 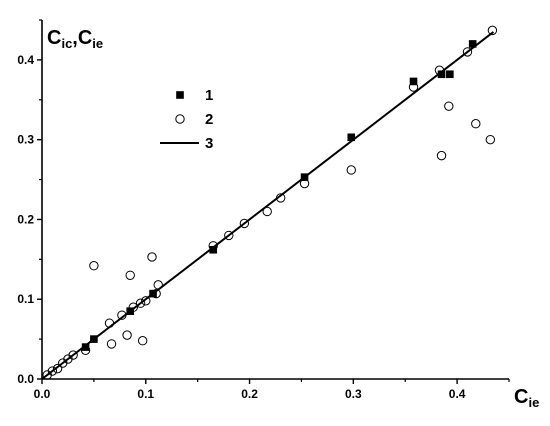 What do you see at coordinates (209, 143) in the screenshot?
I see `legend-label: 3` at bounding box center [209, 143].